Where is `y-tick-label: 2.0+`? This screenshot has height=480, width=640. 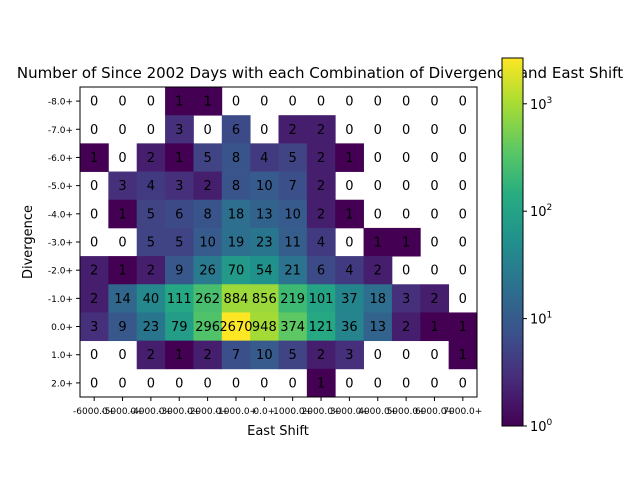
y-tick-label: 2.0+ is located at coordinates (62, 384).